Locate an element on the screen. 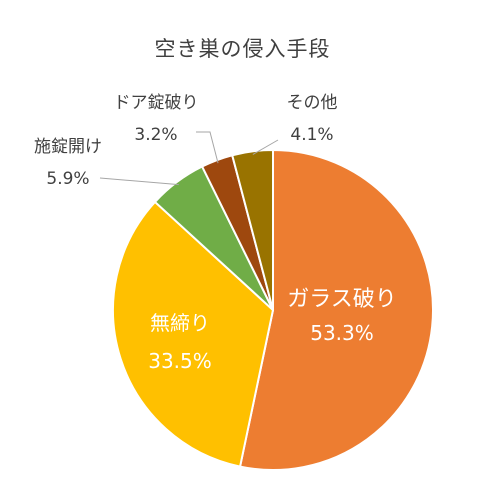  slice-value-sejo-ake: 5.9% is located at coordinates (67, 179).